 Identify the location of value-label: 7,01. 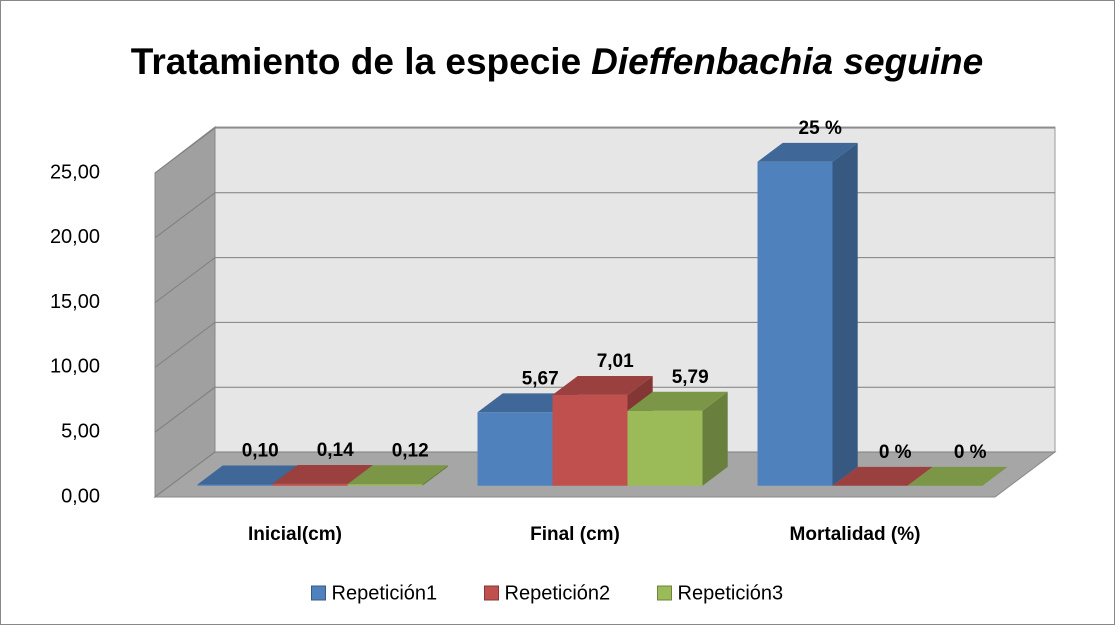
(615, 361).